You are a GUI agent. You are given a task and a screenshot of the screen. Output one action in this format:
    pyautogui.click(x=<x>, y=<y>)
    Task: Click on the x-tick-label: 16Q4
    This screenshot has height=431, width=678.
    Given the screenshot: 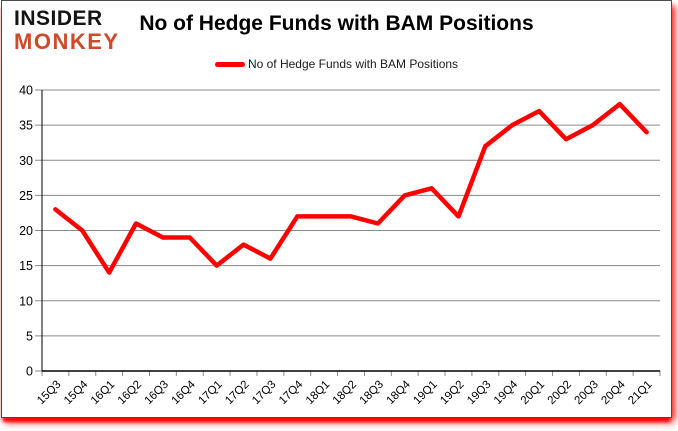 What is the action you would take?
    pyautogui.click(x=184, y=392)
    